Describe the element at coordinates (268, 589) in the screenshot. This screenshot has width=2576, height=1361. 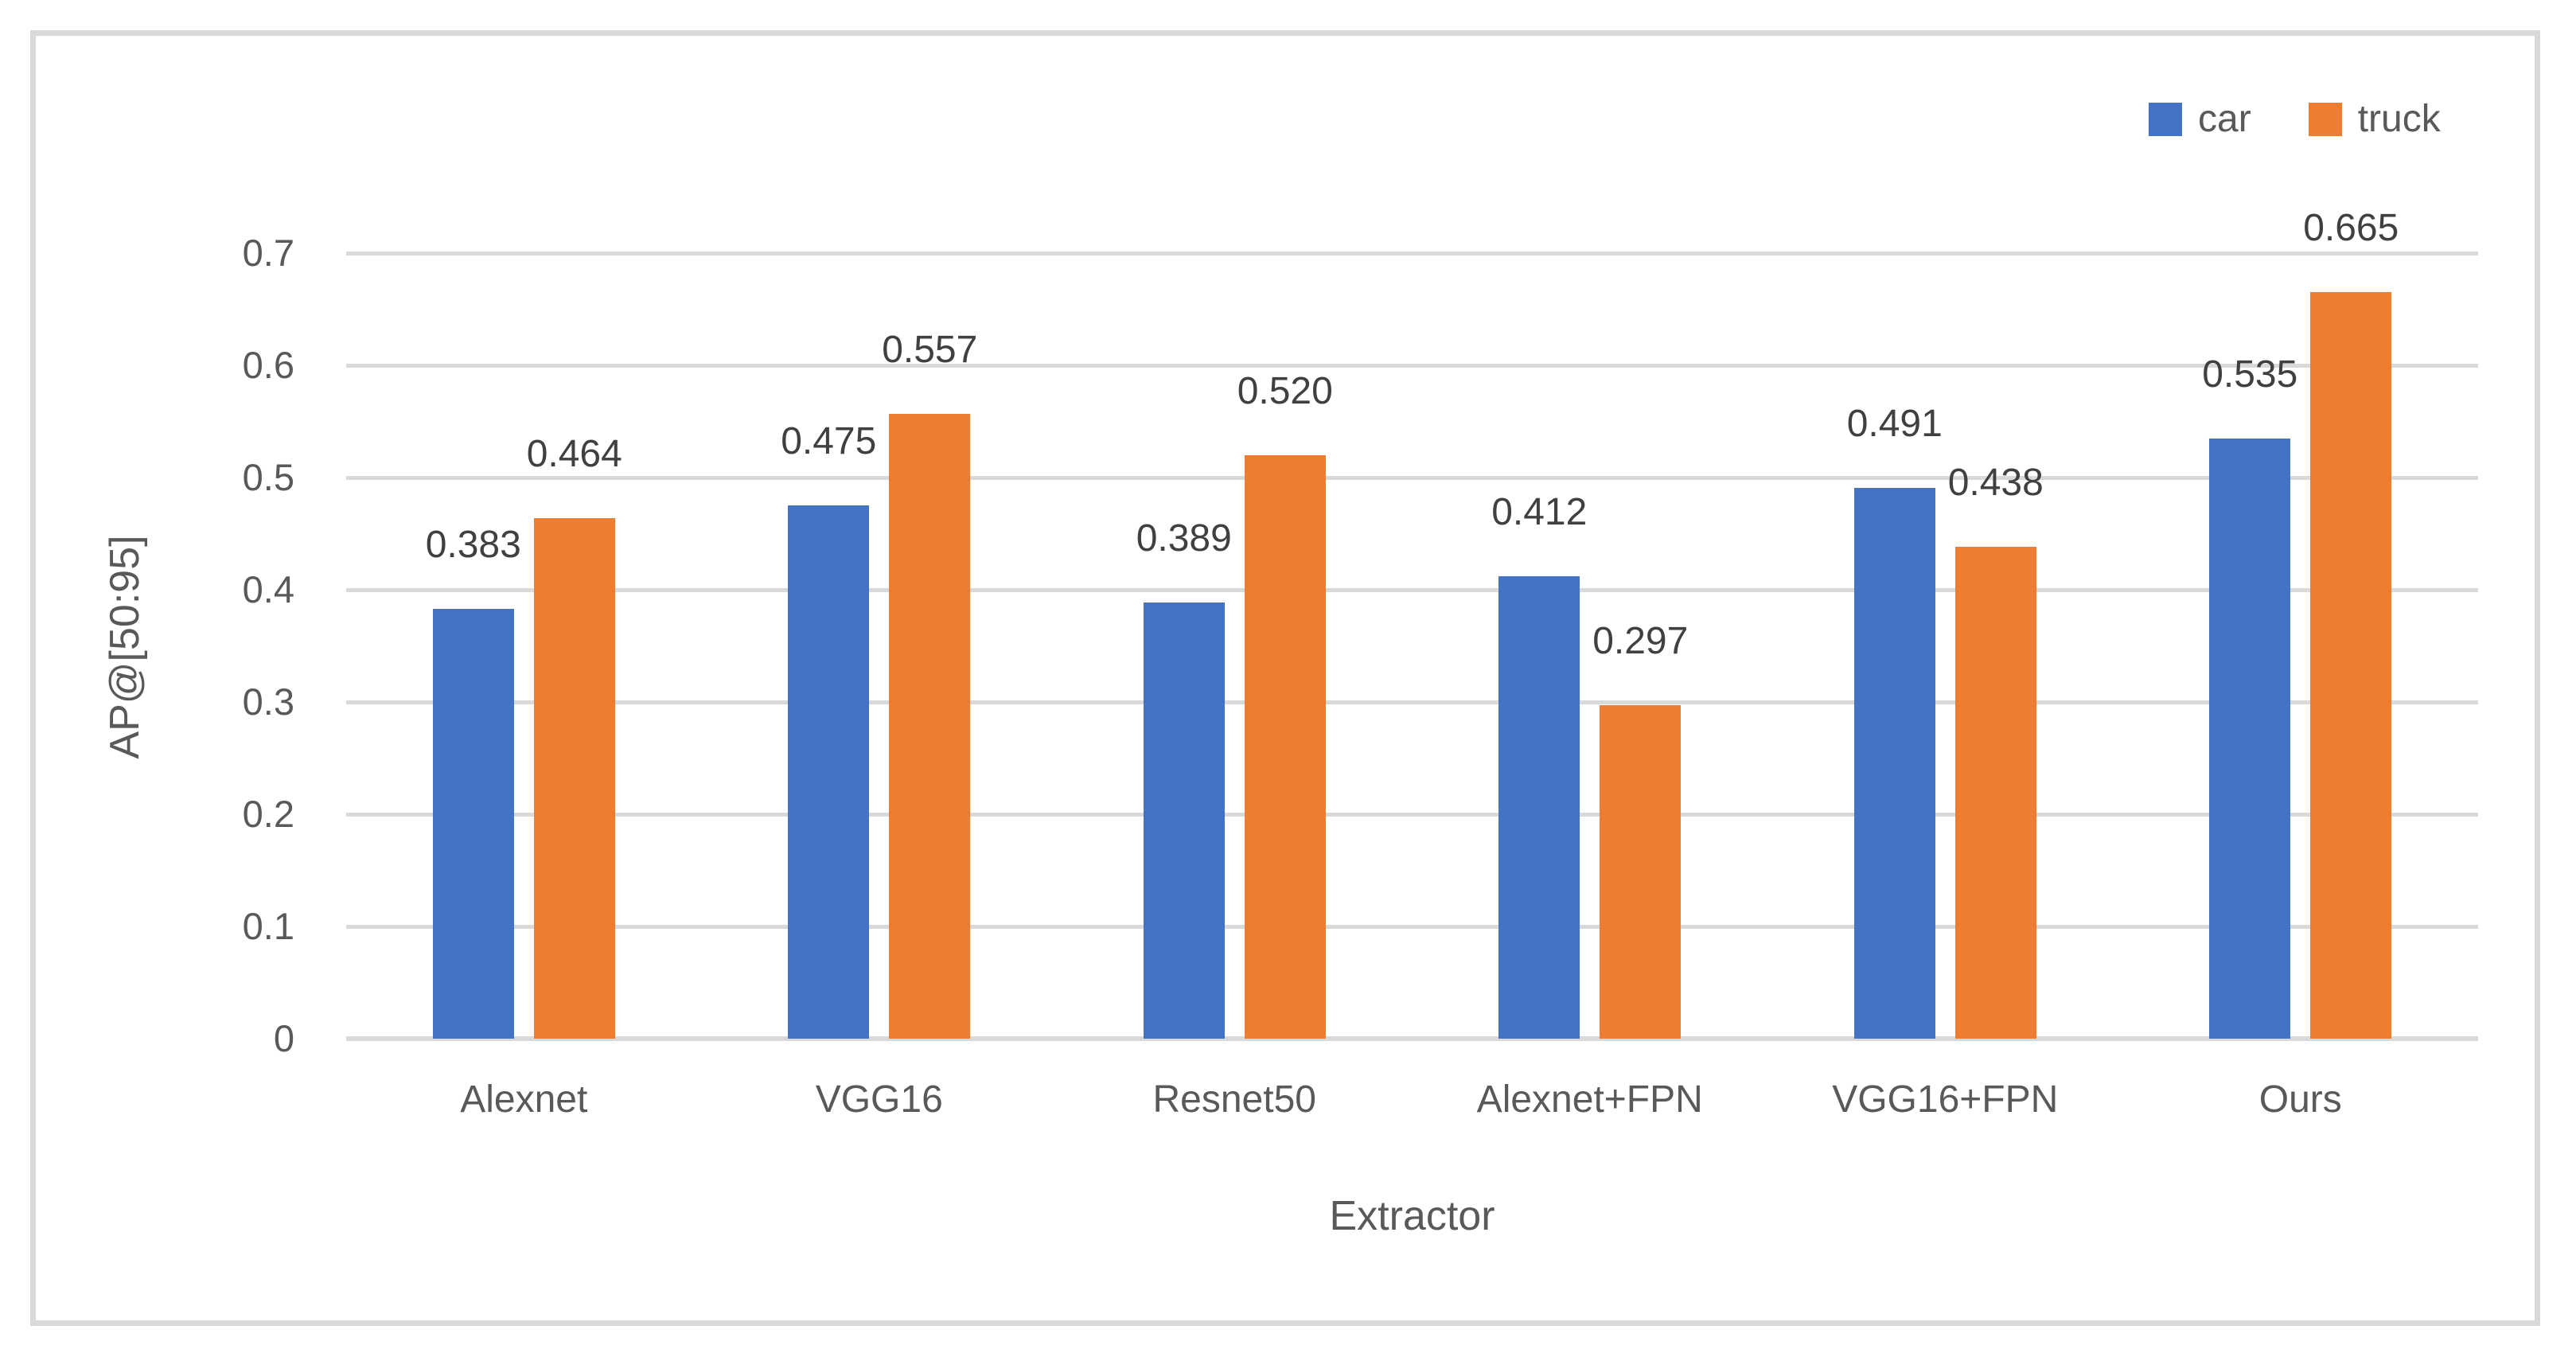
I see `y-tick-label: 0.4` at that location.